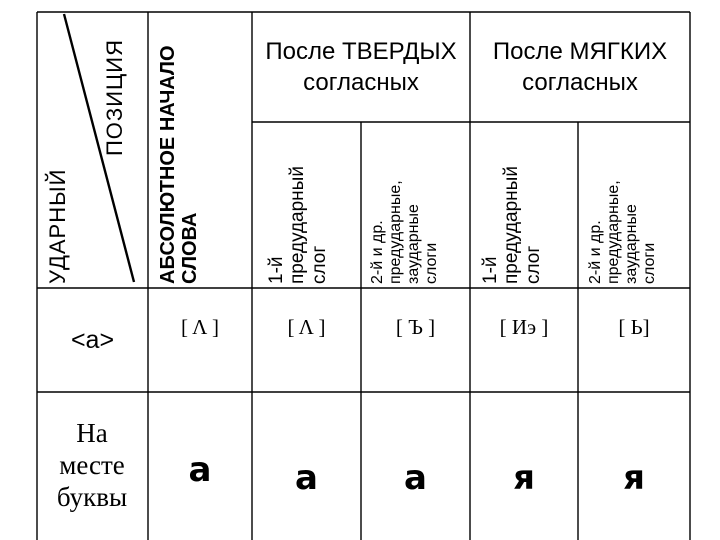 This screenshot has width=720, height=540. Describe the element at coordinates (622, 232) in the screenshot. I see `subheader-soft-other: 2-й и др. предударные, заударные слоги` at that location.